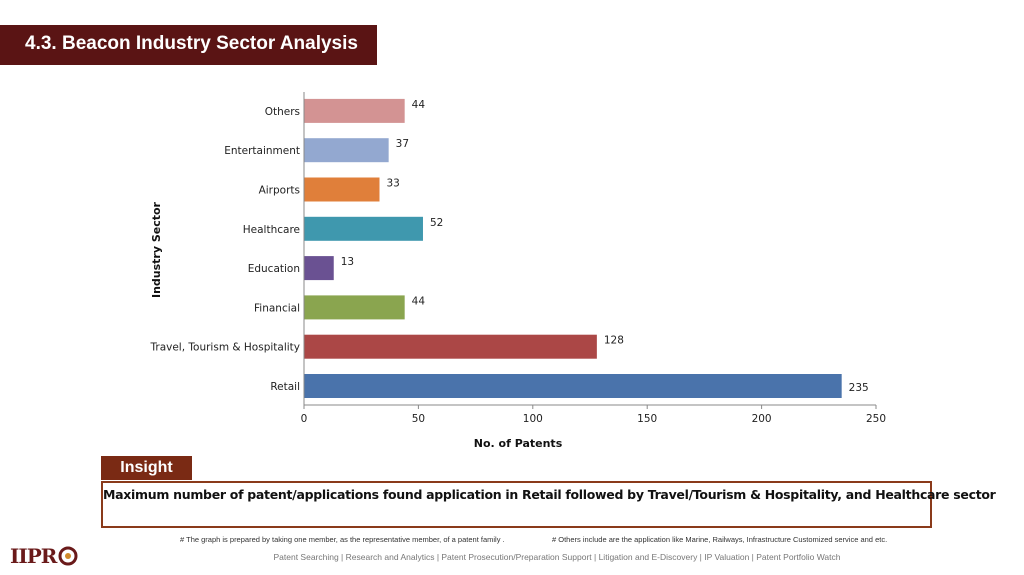 The height and width of the screenshot is (575, 1024). What do you see at coordinates (191, 43) in the screenshot?
I see `page-title: 4.3. Beacon Industry Sector Analysis` at bounding box center [191, 43].